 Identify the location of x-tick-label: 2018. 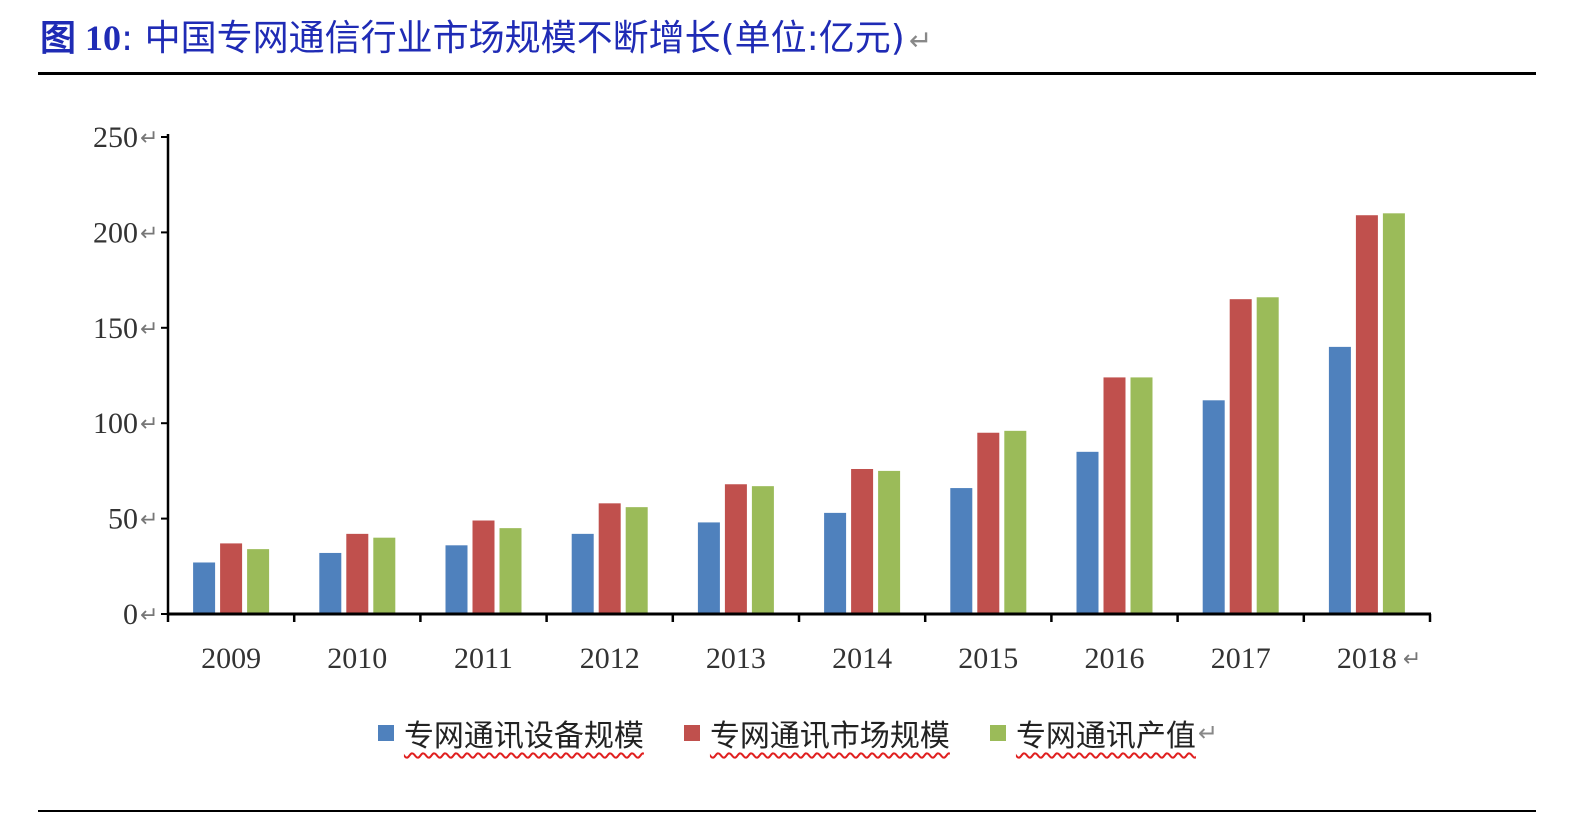
(1367, 658).